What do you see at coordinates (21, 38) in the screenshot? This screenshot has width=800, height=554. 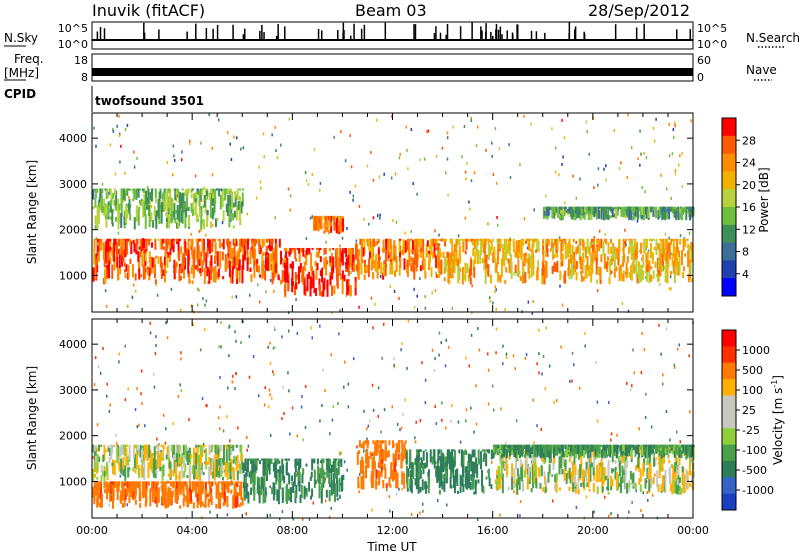 I see `nsky-label: N.Sky` at bounding box center [21, 38].